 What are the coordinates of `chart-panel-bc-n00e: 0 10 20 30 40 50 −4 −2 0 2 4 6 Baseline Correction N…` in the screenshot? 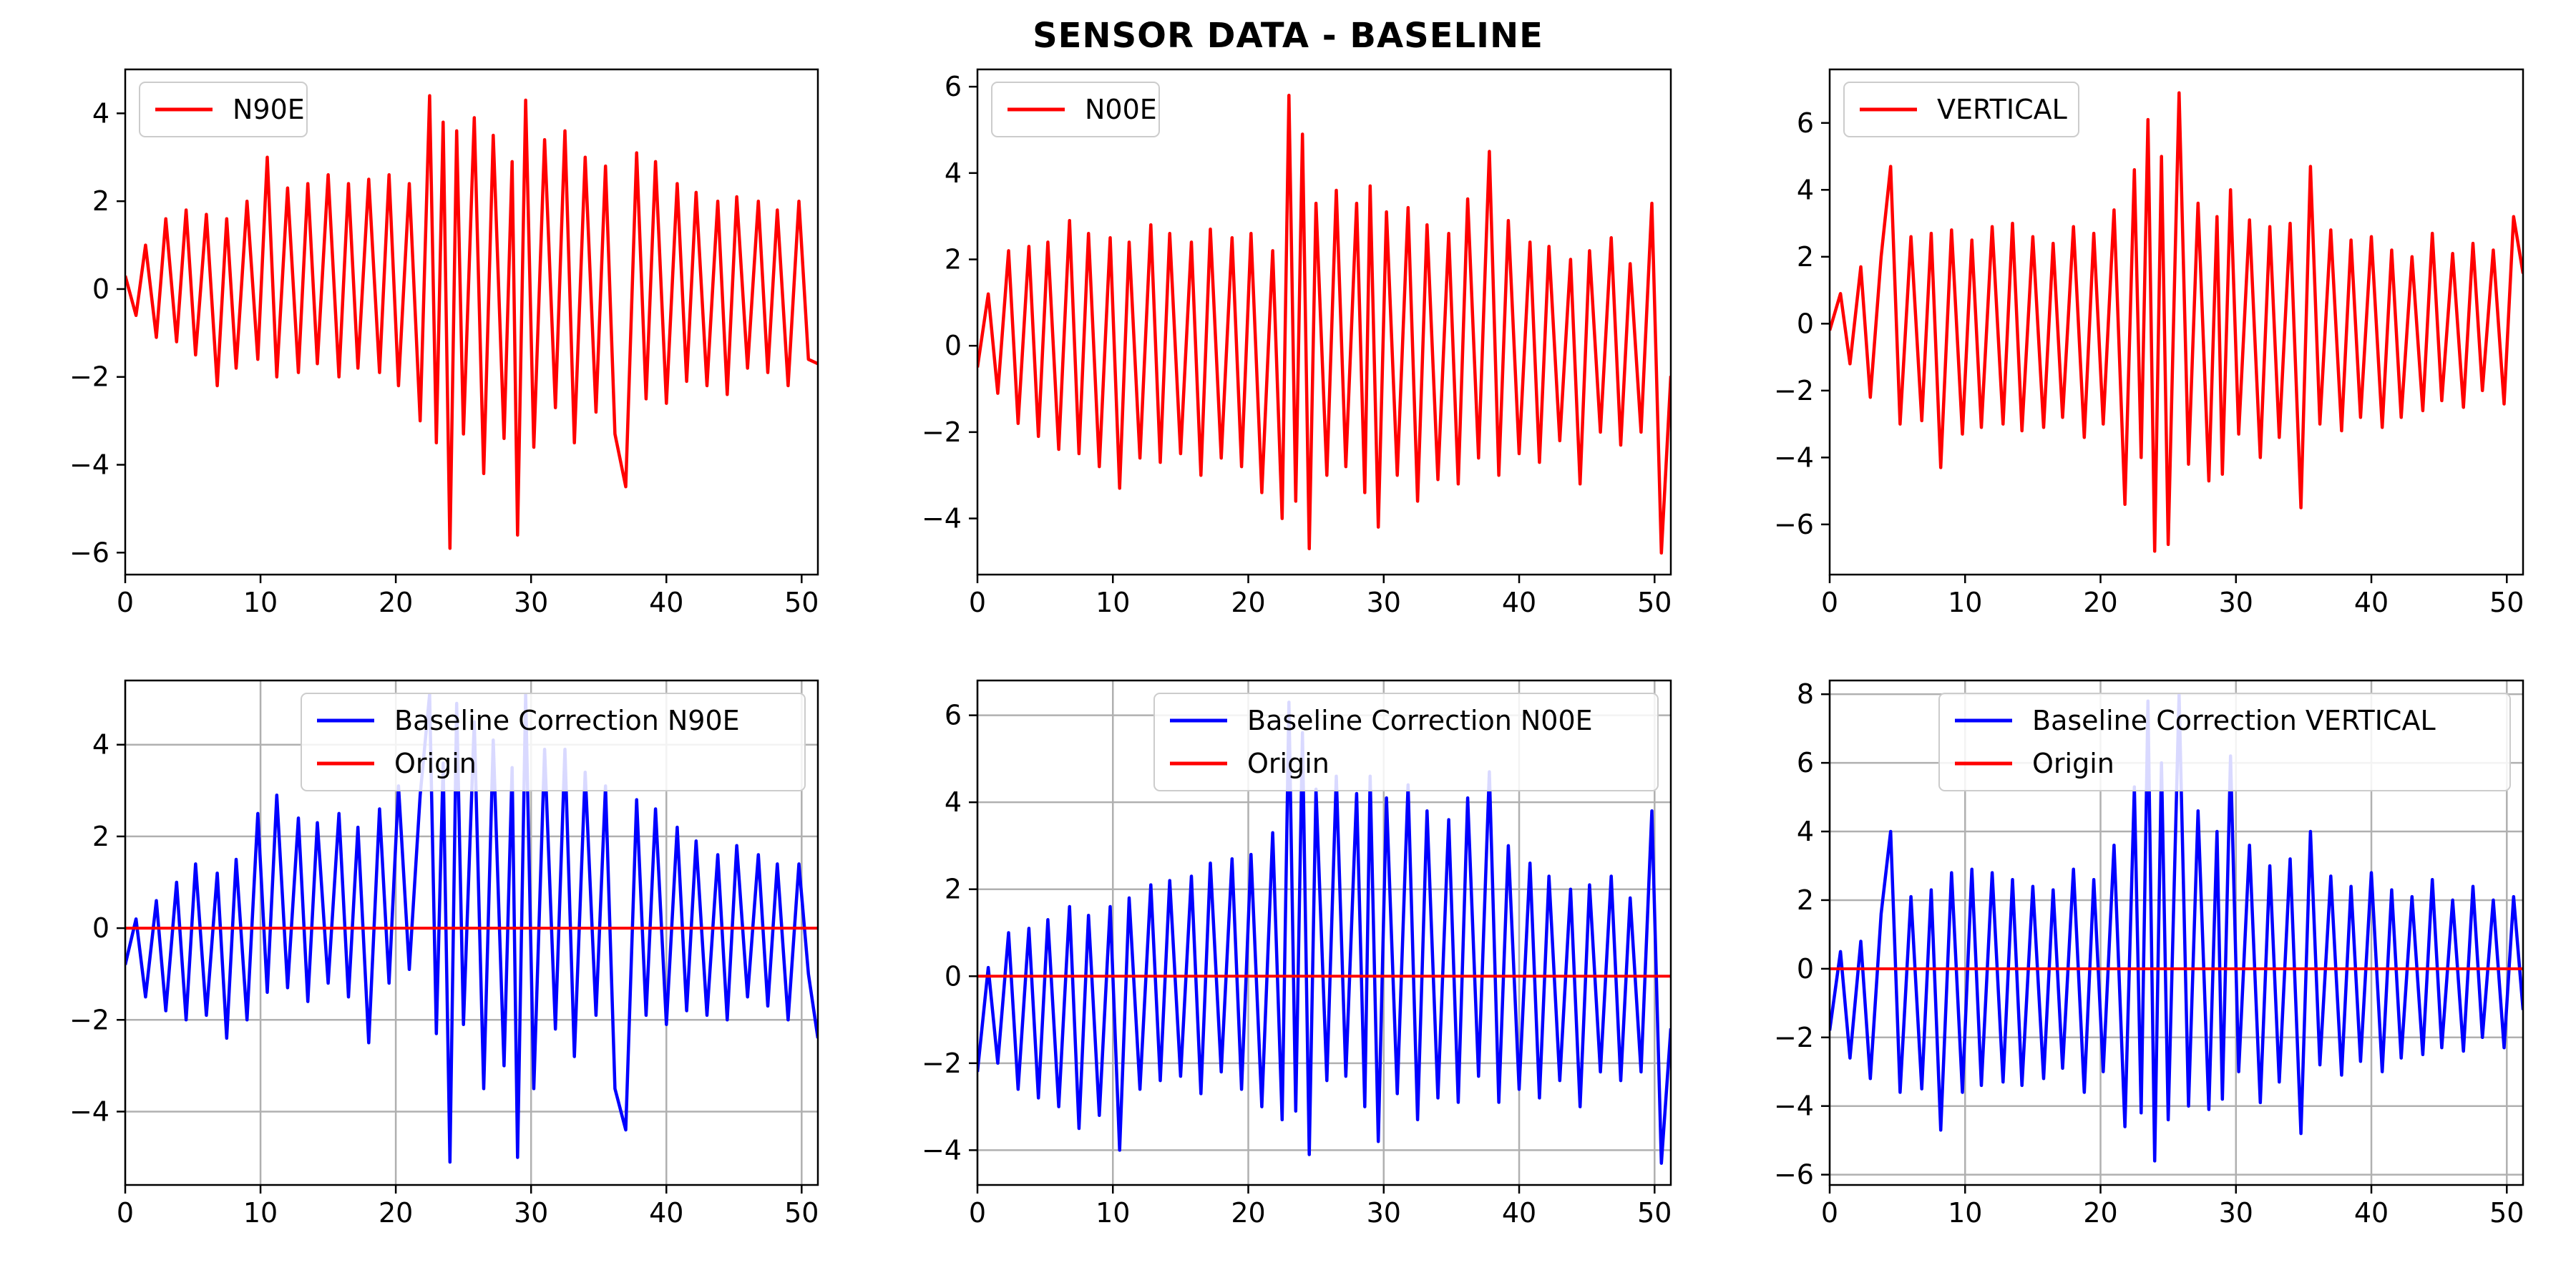 It's located at (1297, 954).